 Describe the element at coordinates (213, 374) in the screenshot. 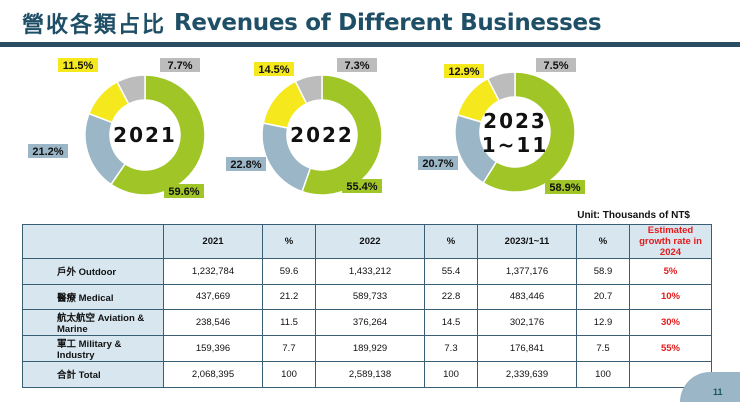

I see `table-cell: 2,068,395` at that location.